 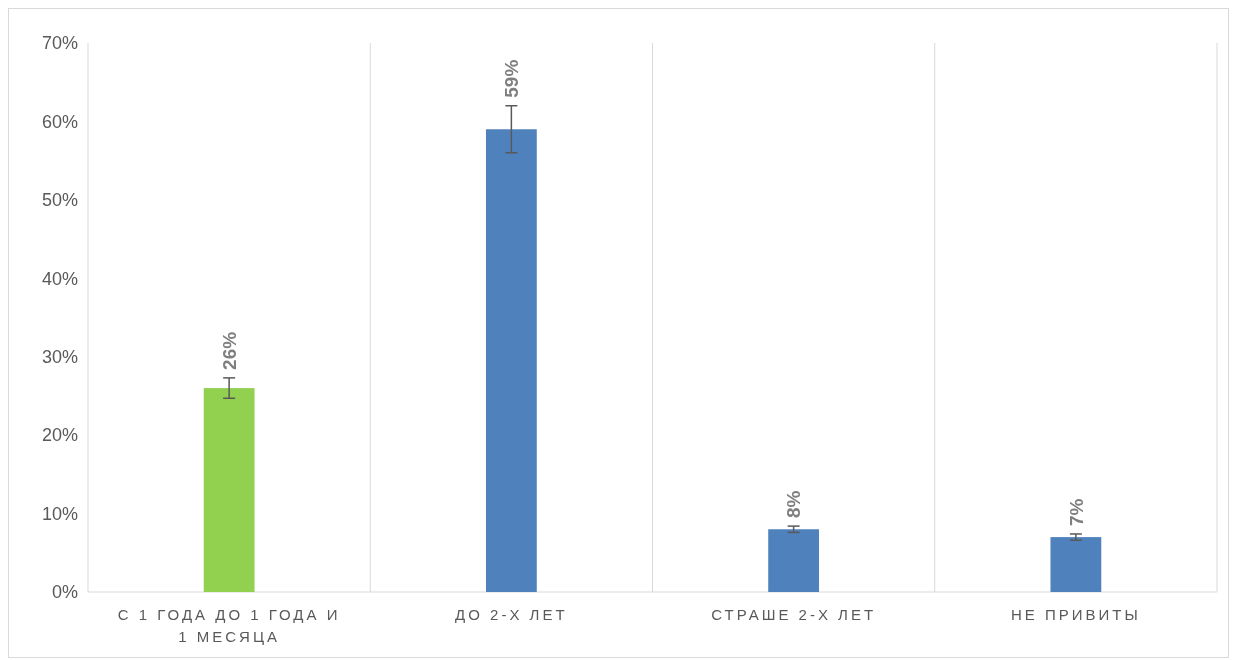 I want to click on y-tick-label: 60%, so click(x=59, y=121).